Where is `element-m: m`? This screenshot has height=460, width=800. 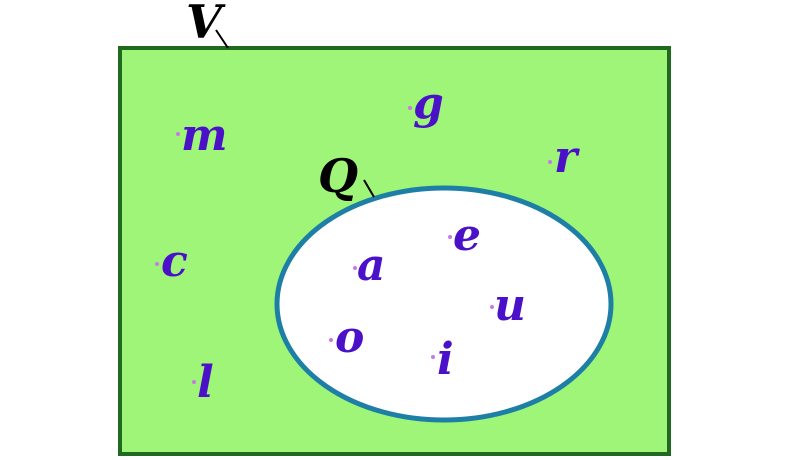 element-m: m is located at coordinates (204, 135).